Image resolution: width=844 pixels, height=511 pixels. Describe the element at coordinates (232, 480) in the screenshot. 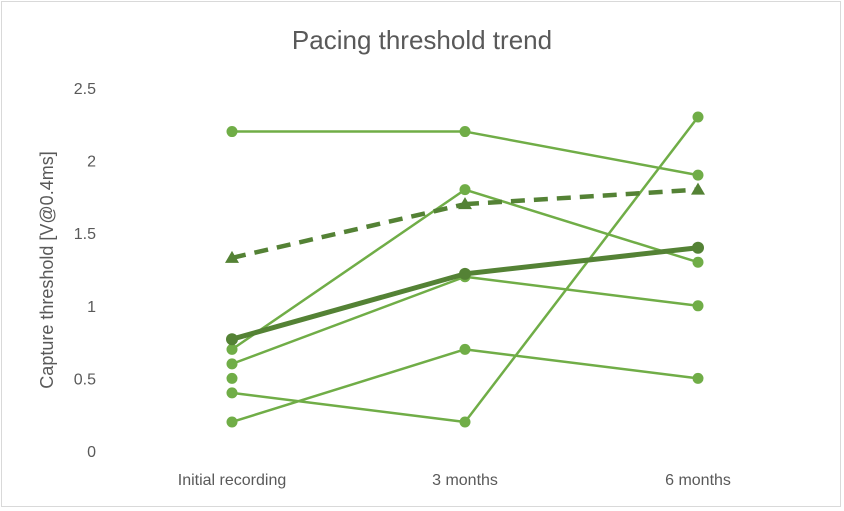

I see `x-tick-label: Initial recording` at that location.